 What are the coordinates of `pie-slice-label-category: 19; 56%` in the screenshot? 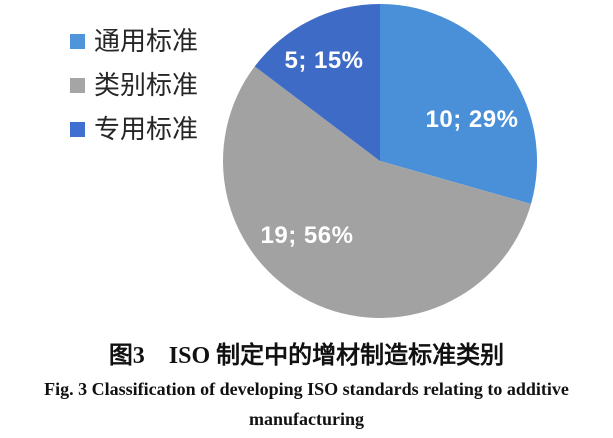 It's located at (307, 235).